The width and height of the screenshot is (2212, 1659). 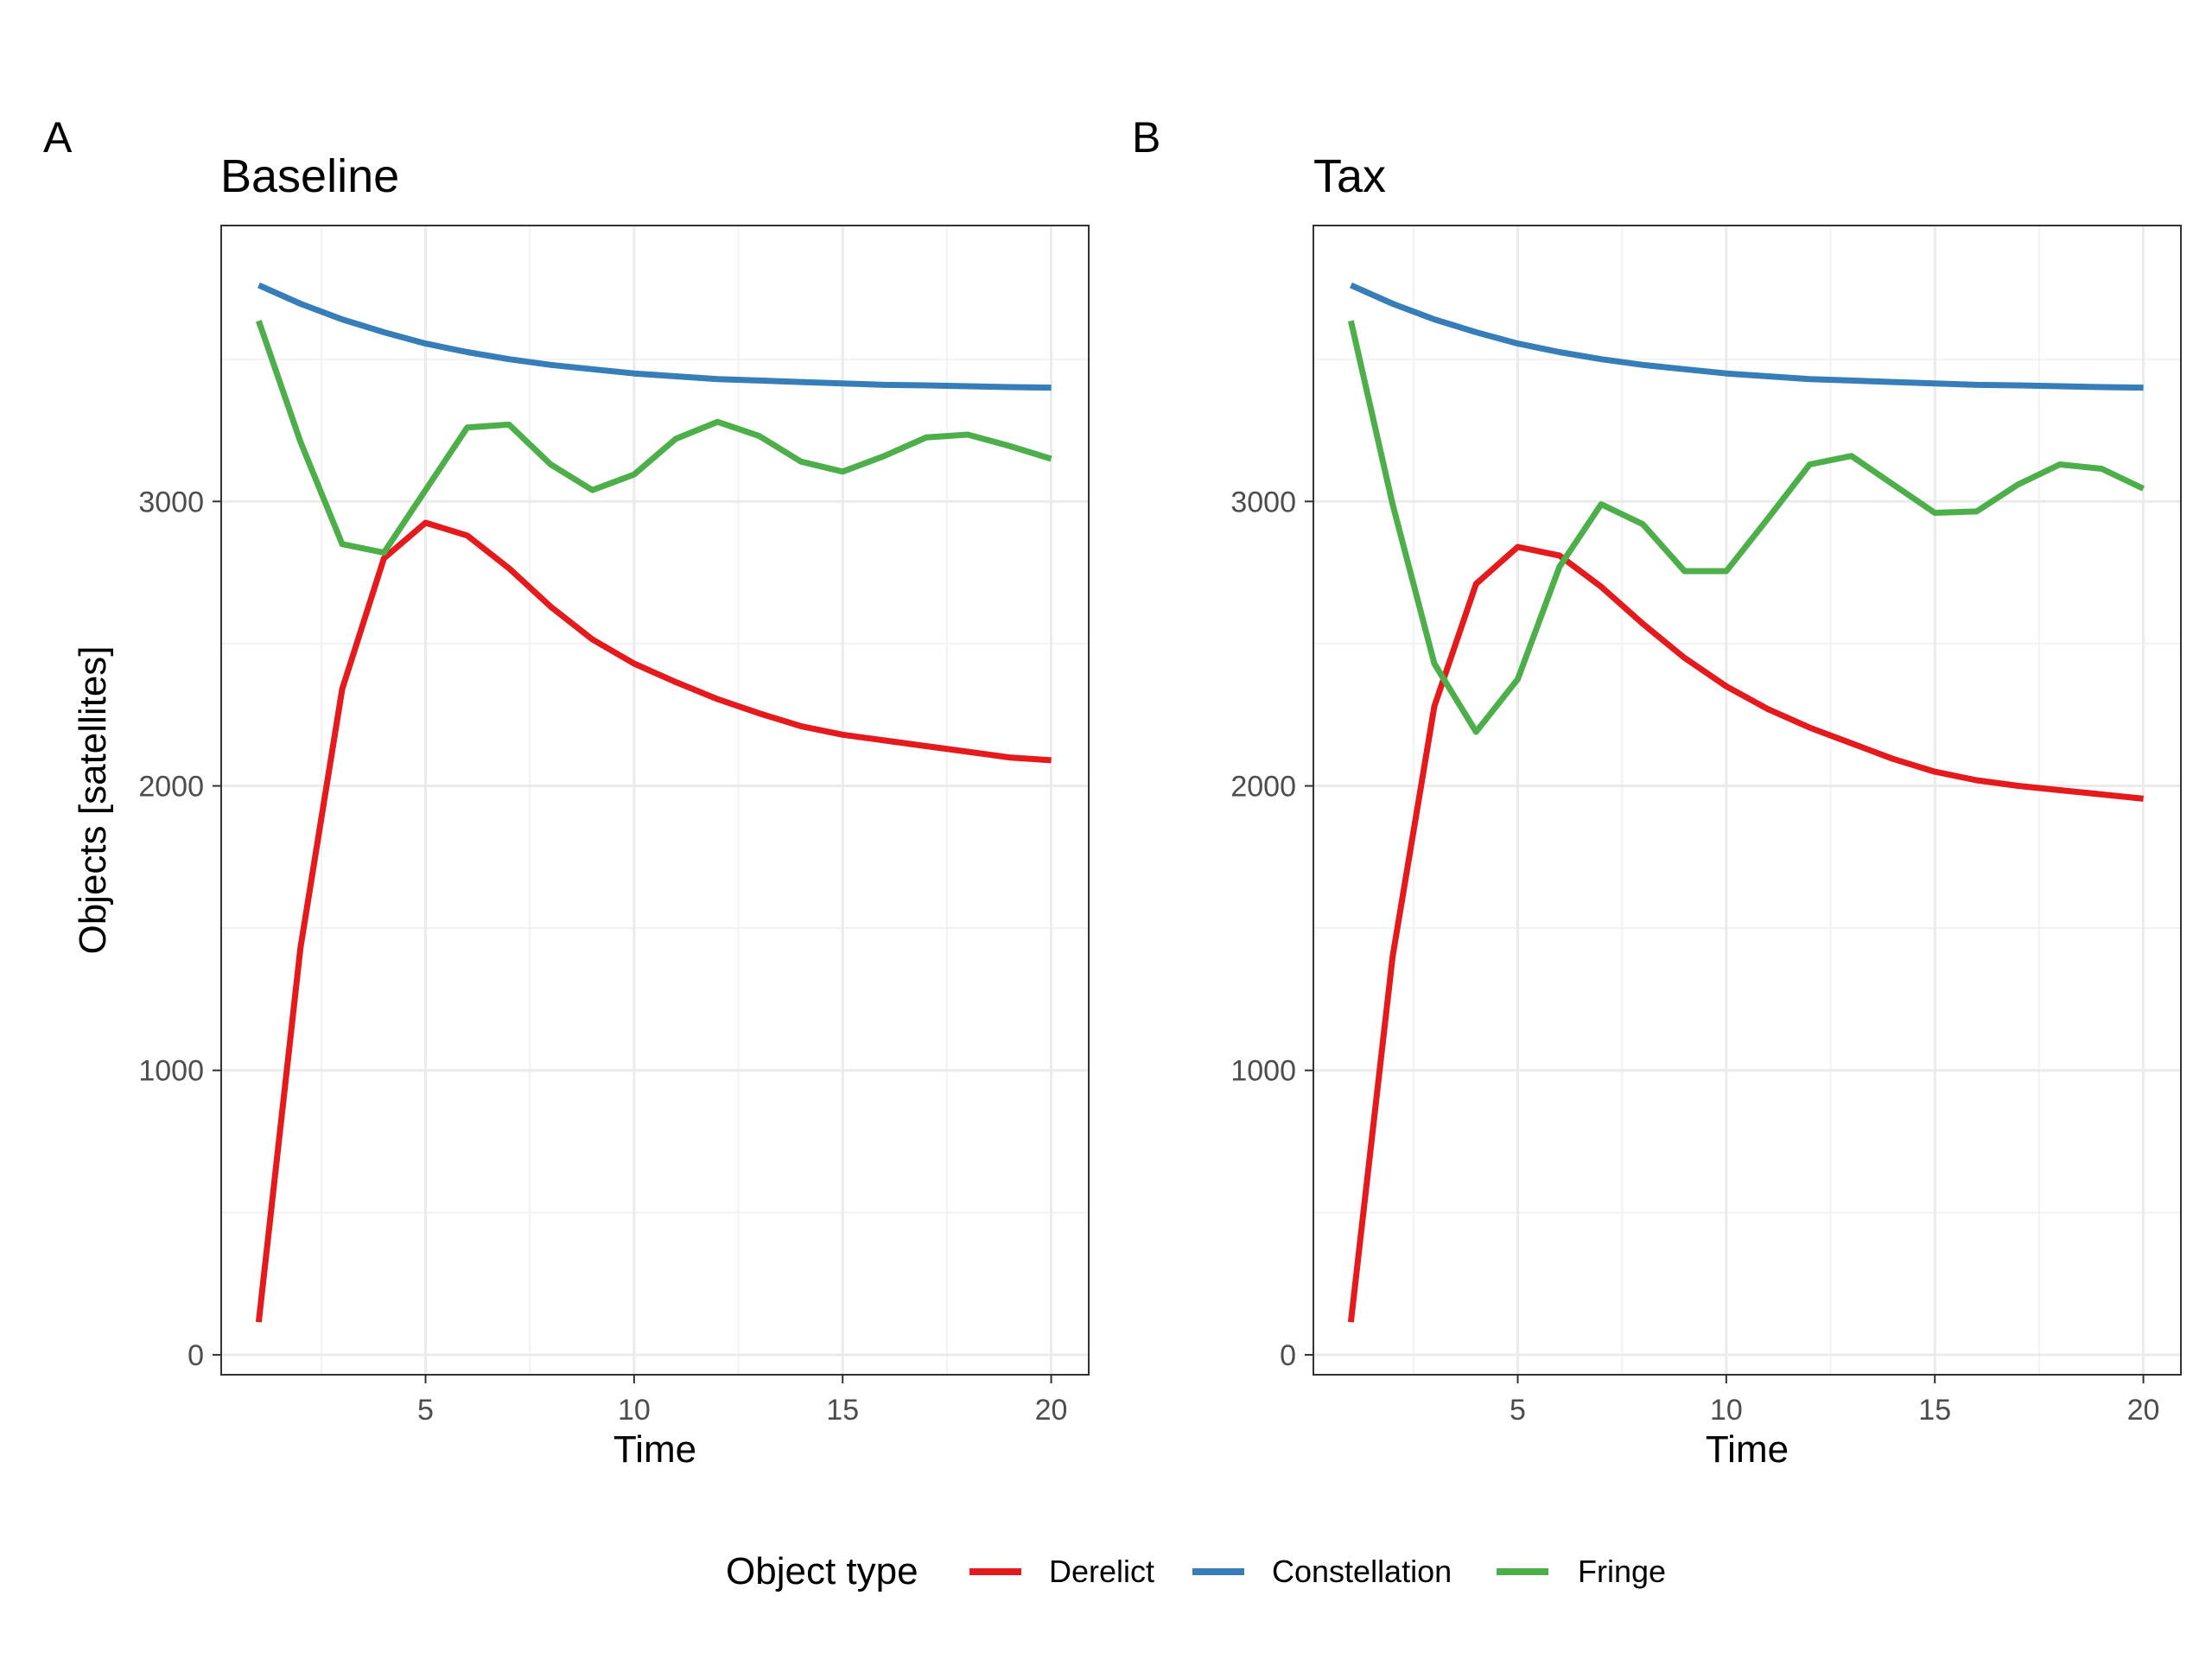 What do you see at coordinates (196, 1355) in the screenshot?
I see `panel-a-y-tick-label: 0` at bounding box center [196, 1355].